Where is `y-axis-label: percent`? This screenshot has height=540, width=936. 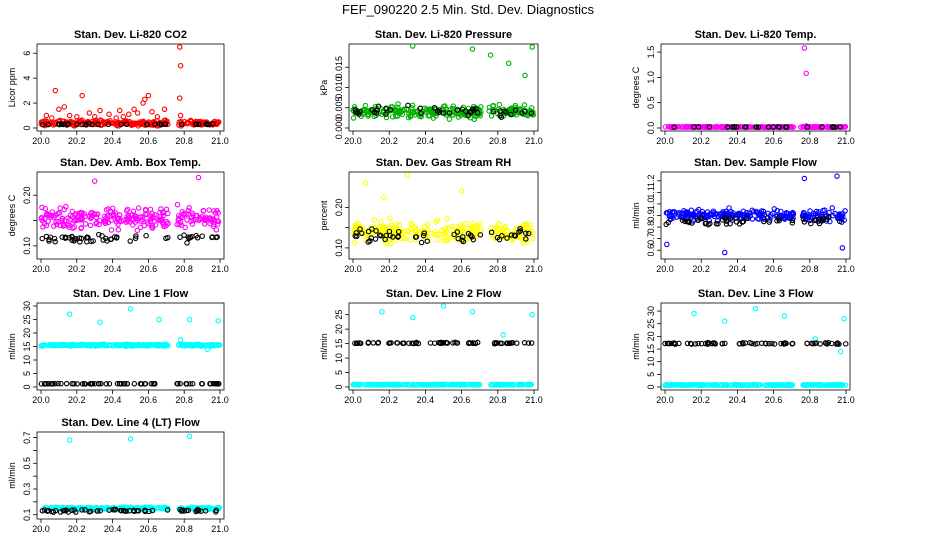 y-axis-label: percent is located at coordinates (324, 215).